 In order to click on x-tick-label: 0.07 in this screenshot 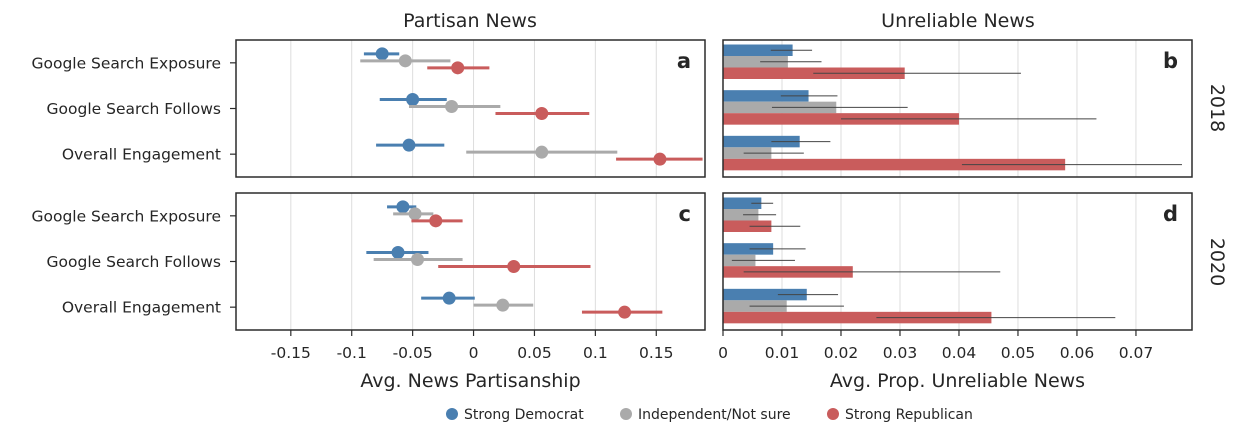, I will do `click(1136, 353)`.